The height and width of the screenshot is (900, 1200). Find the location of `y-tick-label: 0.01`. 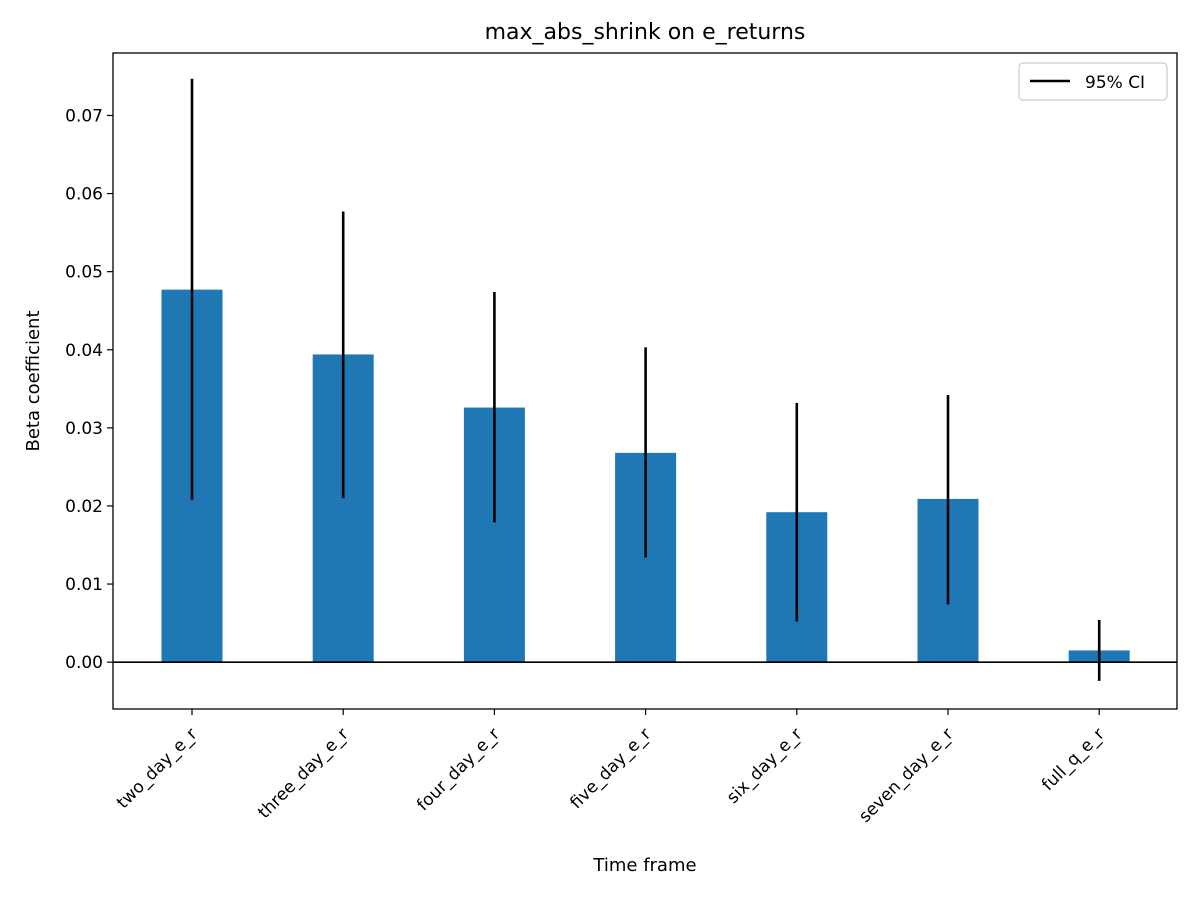

y-tick-label: 0.01 is located at coordinates (84, 585).